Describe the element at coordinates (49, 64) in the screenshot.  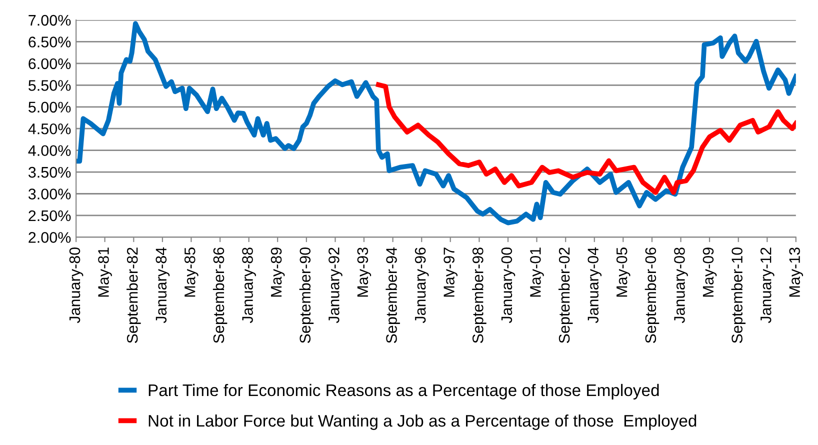
I see `y-tick-label: 6.00%` at that location.